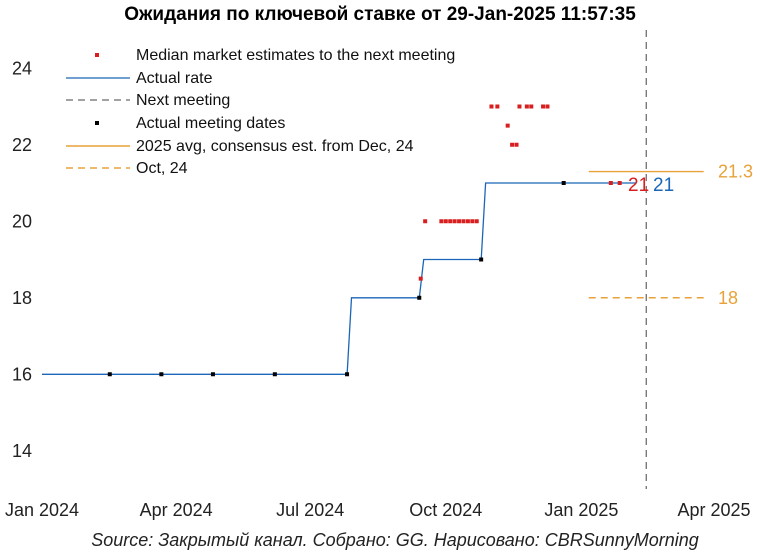  I want to click on actual-end-label: 21, so click(663, 185).